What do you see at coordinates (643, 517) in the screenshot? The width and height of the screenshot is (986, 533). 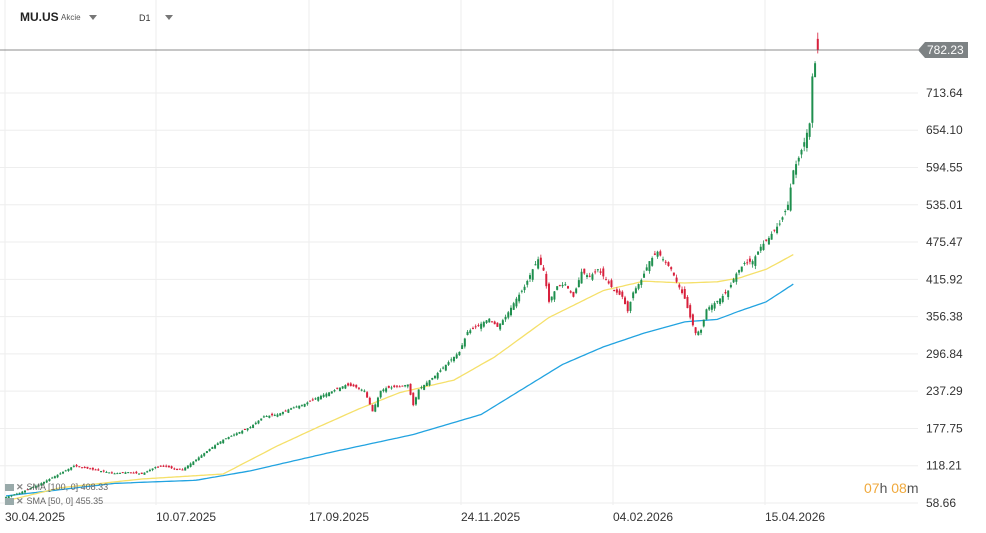 I see `x-tick-label: 04.02.2026` at bounding box center [643, 517].